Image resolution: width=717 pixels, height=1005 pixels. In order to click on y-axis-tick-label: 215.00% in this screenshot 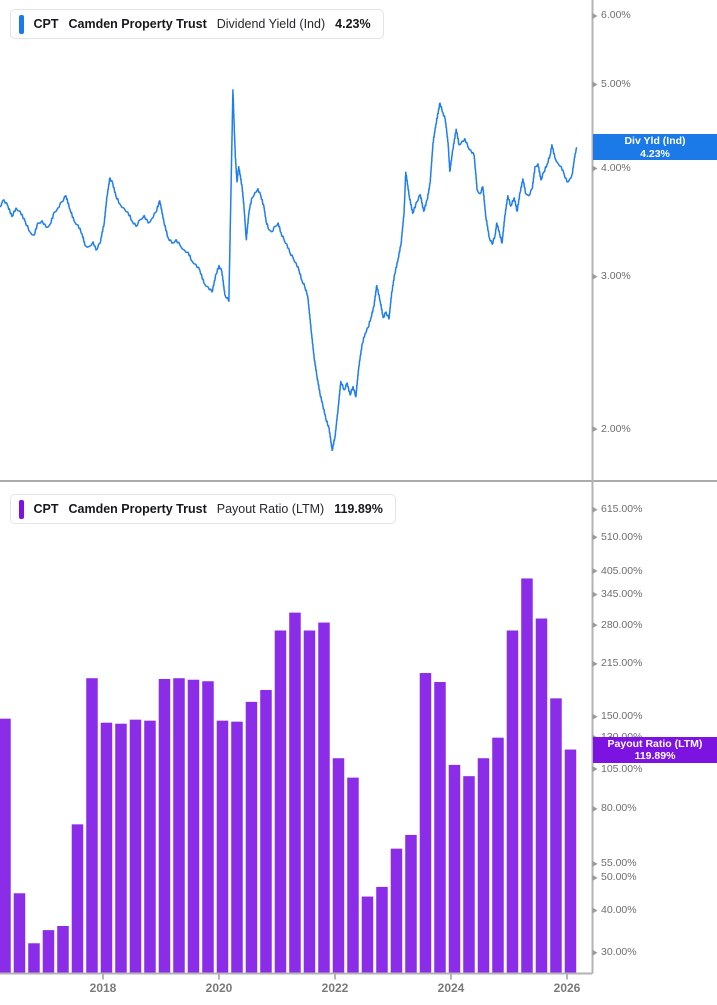, I will do `click(622, 663)`.